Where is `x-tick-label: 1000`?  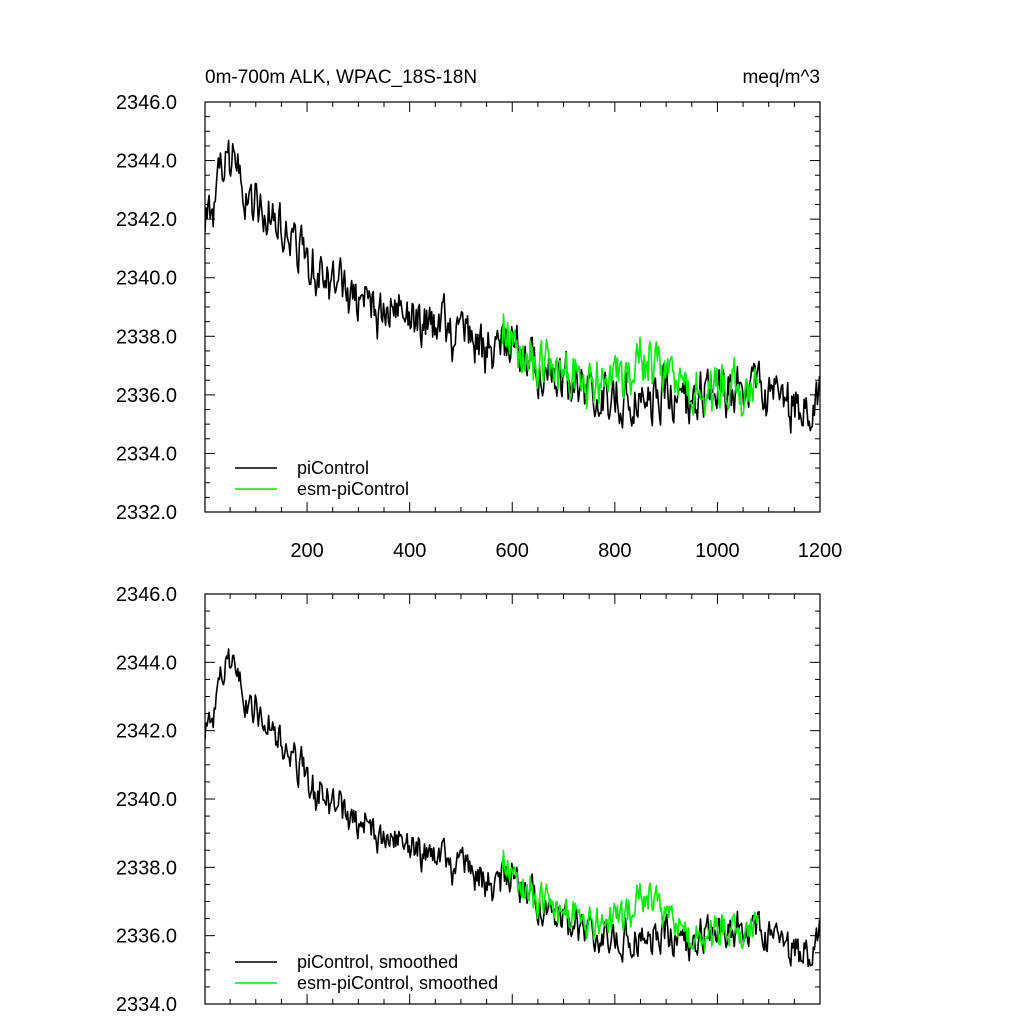 x-tick-label: 1000 is located at coordinates (717, 551).